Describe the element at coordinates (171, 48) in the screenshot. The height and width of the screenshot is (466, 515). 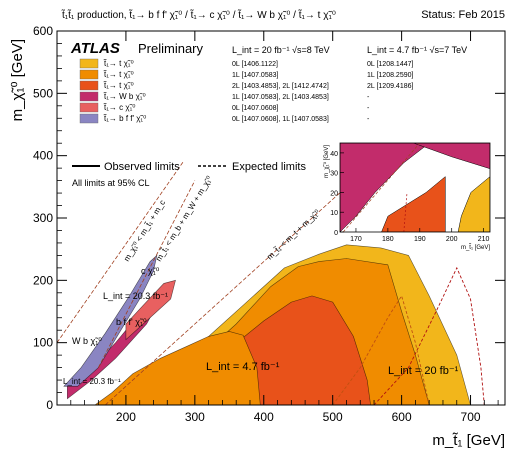
I see `preliminary-label: Preliminary` at that location.